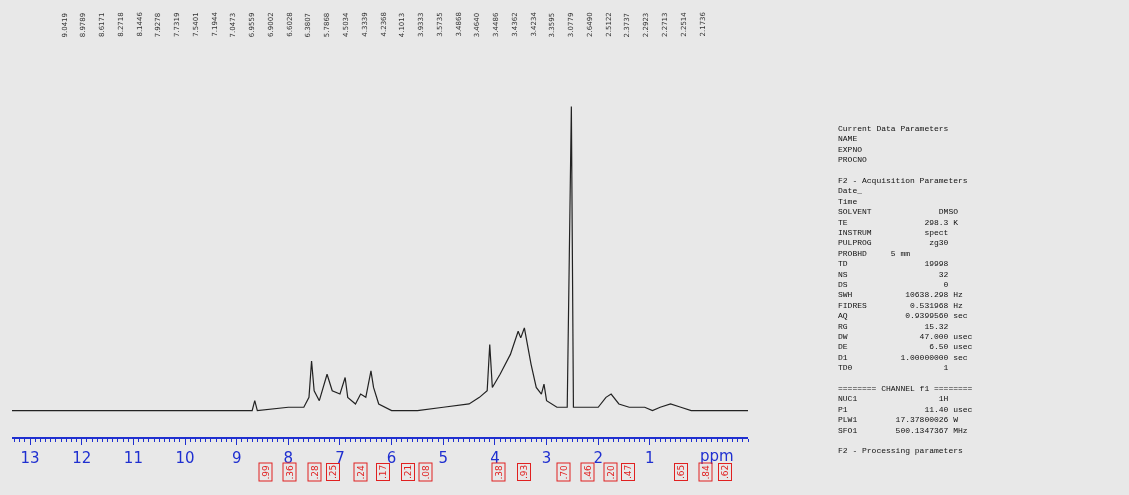 The width and height of the screenshot is (1129, 495). I want to click on x-tick-label: 3, so click(546, 458).